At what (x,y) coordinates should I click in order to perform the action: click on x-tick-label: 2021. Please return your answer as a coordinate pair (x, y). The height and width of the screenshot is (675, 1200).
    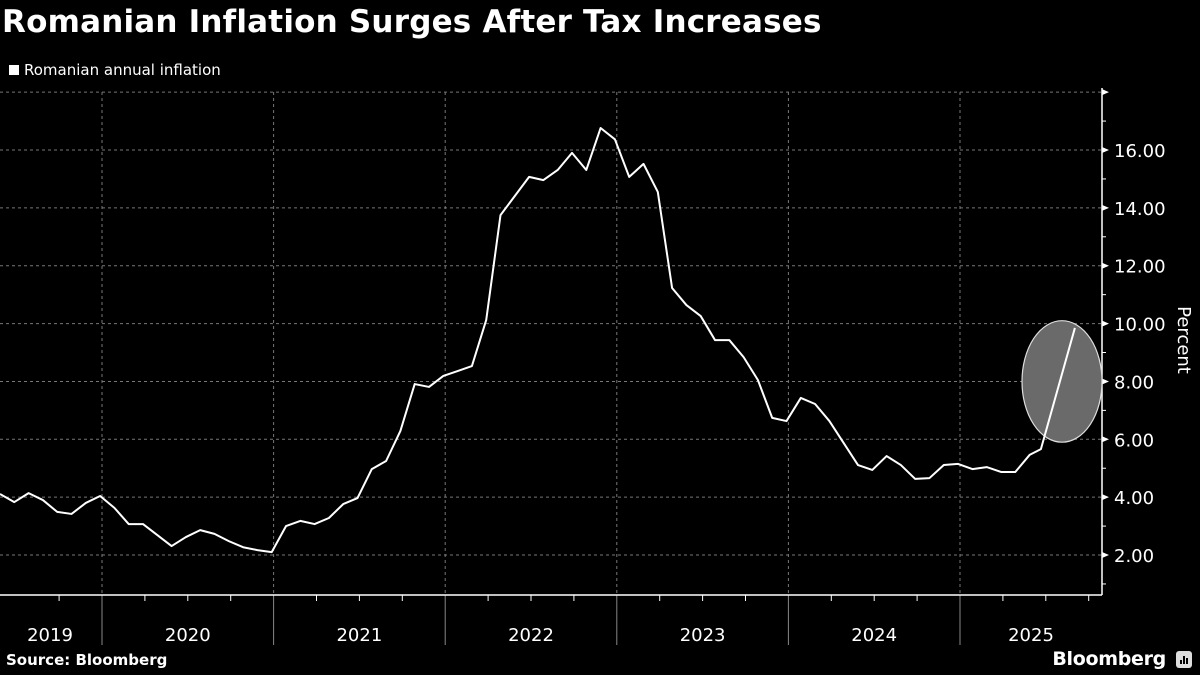
    Looking at the image, I should click on (359, 635).